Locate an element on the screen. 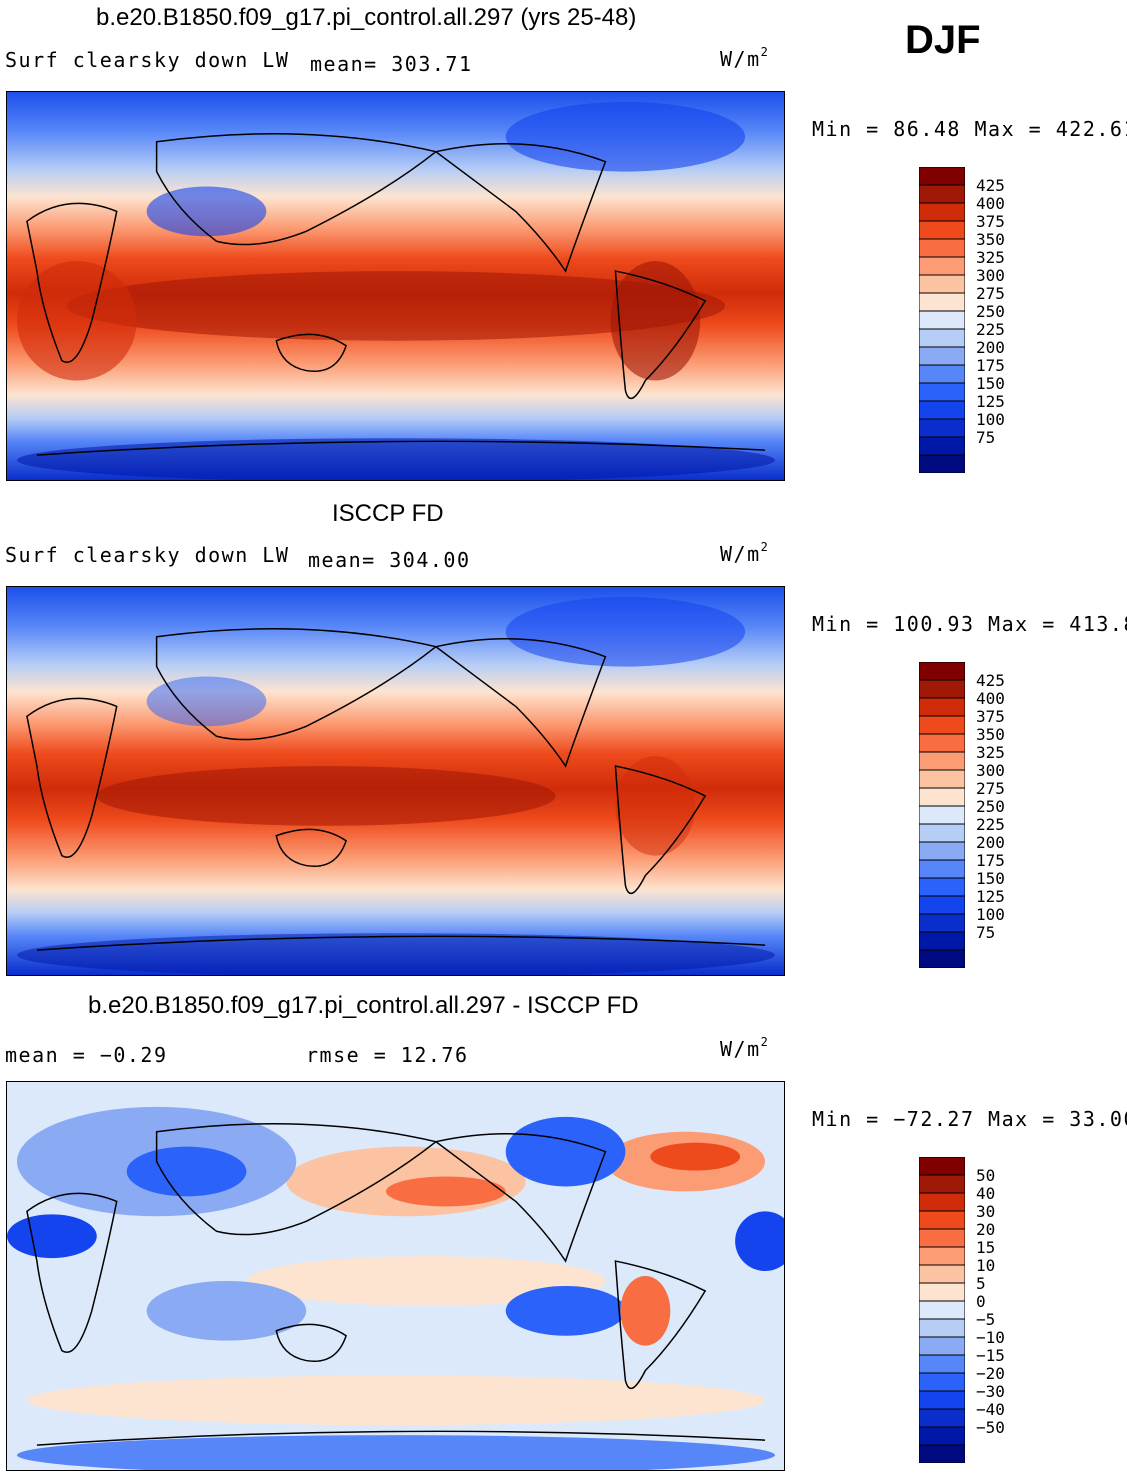 This screenshot has width=1127, height=1478. colorbar-tick-label: 0 is located at coordinates (981, 1301).